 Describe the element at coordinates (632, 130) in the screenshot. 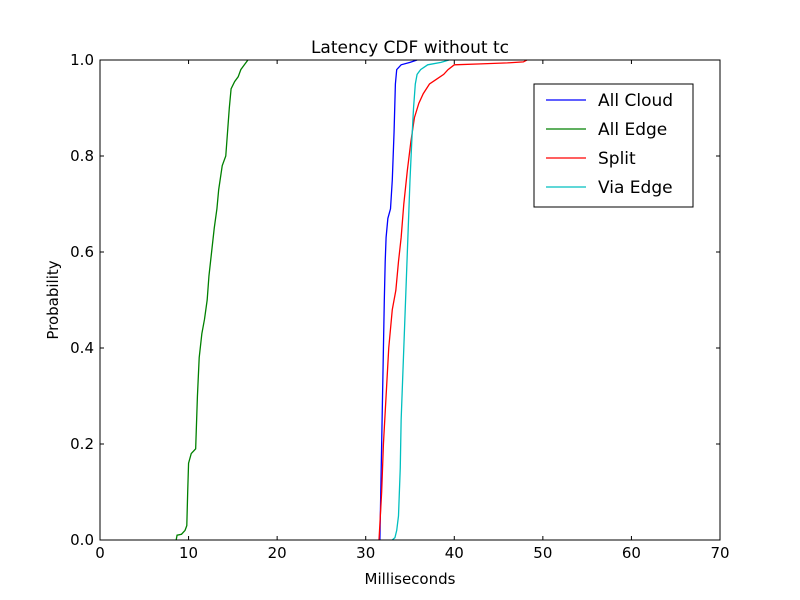

I see `legend-entry-label: All Edge` at that location.